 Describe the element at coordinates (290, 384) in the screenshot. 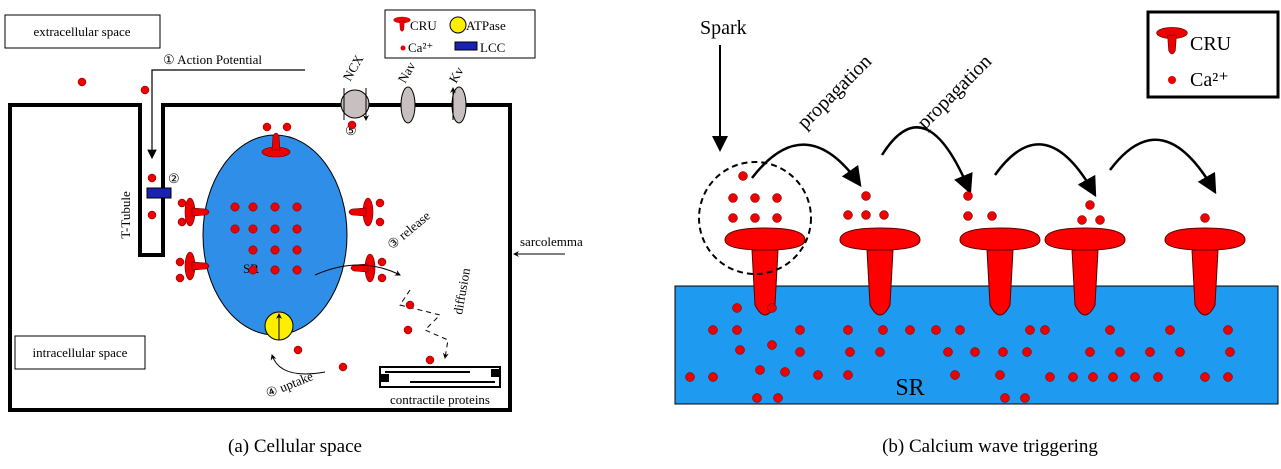

I see `label: ④ uptake` at that location.